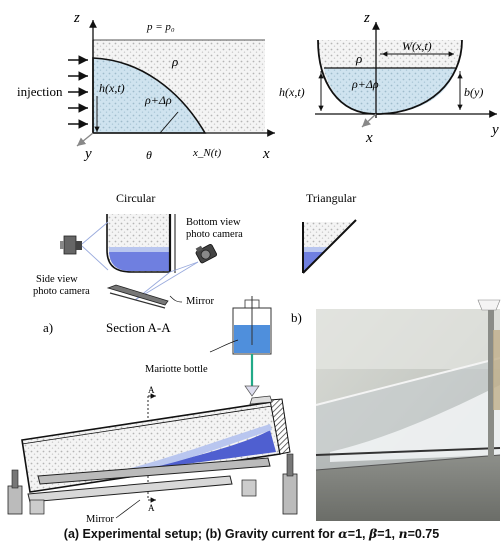 Image resolution: width=503 pixels, height=553 pixels. Describe the element at coordinates (369, 120) in the screenshot. I see `x-axis-section` at that location.